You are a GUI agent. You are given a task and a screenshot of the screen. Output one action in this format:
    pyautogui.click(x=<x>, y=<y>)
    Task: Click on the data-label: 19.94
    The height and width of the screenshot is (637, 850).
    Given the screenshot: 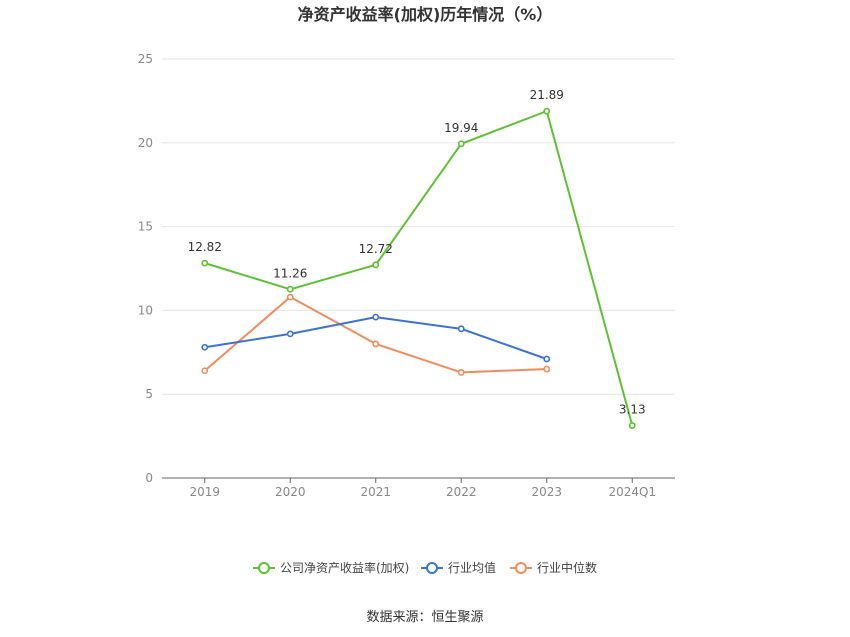 What is the action you would take?
    pyautogui.click(x=461, y=128)
    